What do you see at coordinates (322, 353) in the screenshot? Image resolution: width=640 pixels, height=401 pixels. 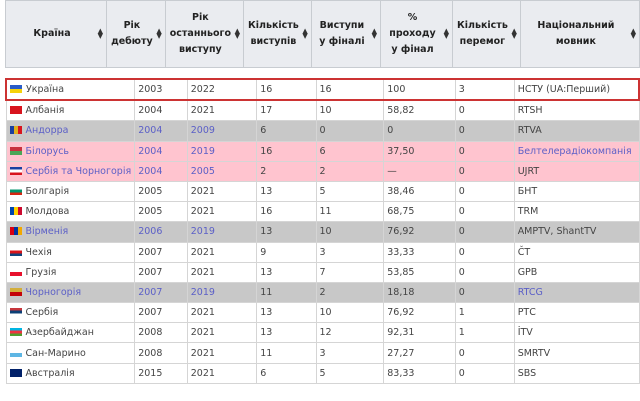 I see `table-row: Сан-Марино 2008 2021 11 3 27,27 0 SMRTV` at bounding box center [322, 353].